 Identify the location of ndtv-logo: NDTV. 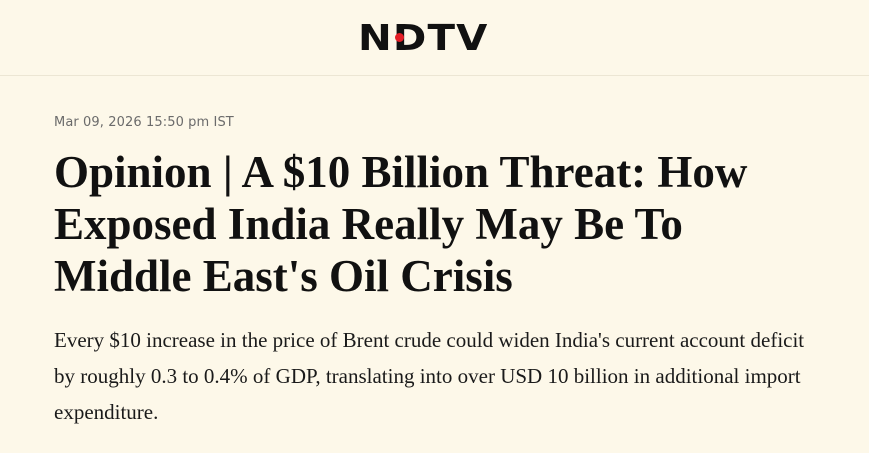
(422, 39).